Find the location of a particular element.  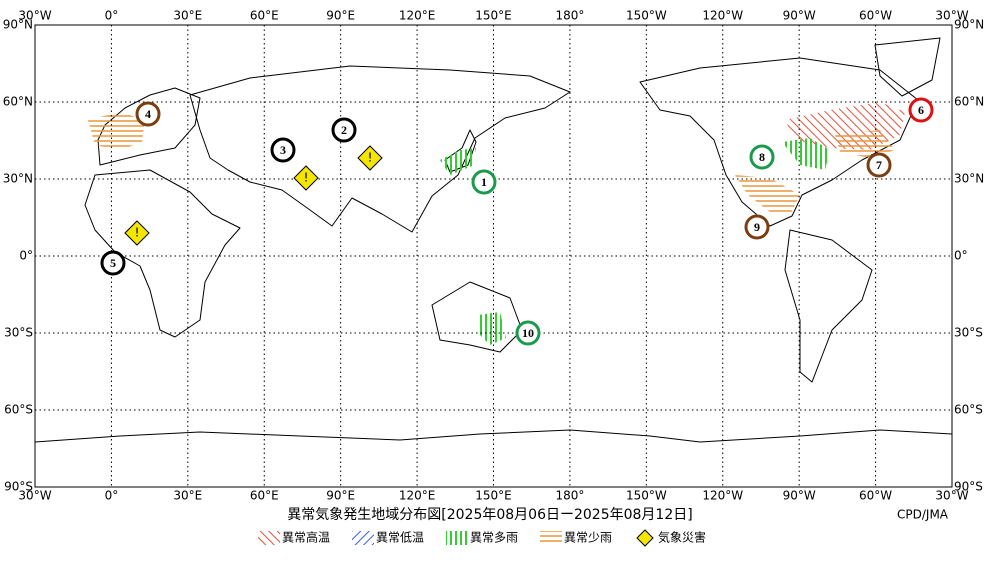

lat-label-left: 90°N is located at coordinates (18, 25).